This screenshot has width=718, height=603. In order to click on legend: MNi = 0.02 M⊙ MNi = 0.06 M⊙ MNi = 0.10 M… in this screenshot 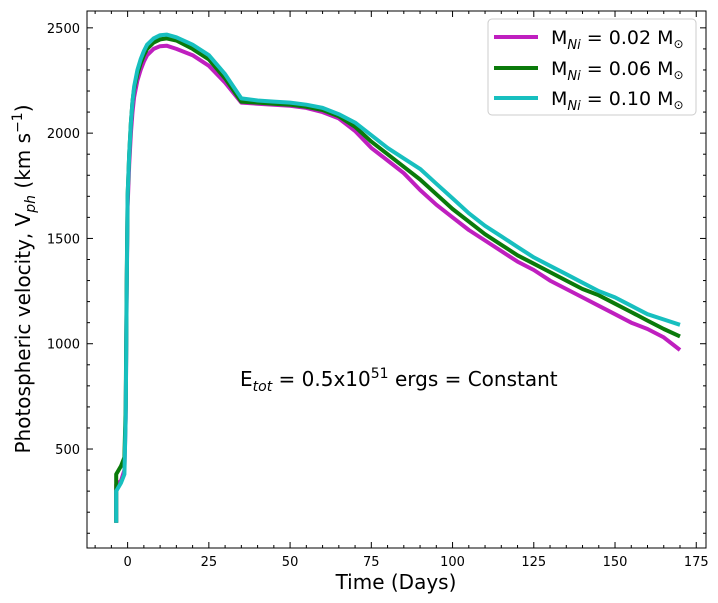, I will do `click(592, 67)`.